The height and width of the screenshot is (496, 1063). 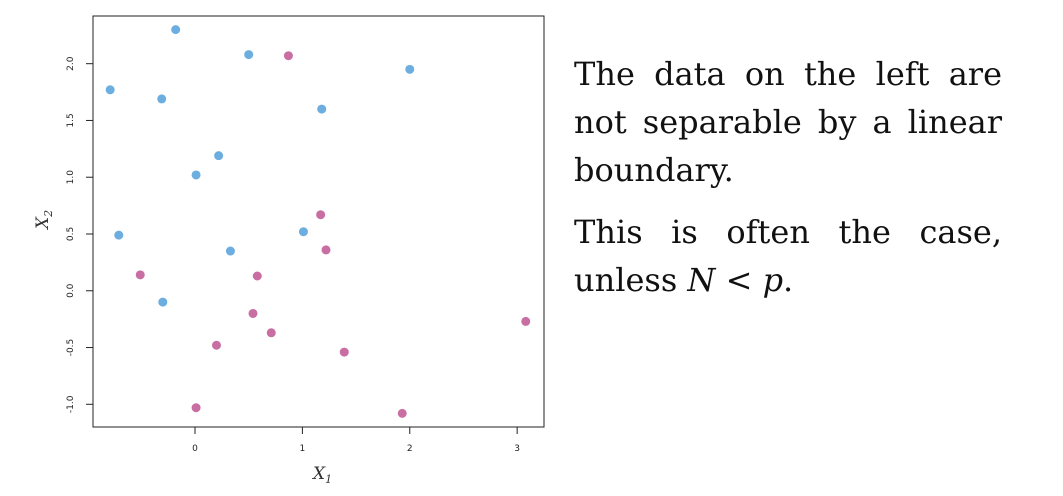 What do you see at coordinates (48, 214) in the screenshot?
I see `y-axis-label-subscript: 2` at bounding box center [48, 214].